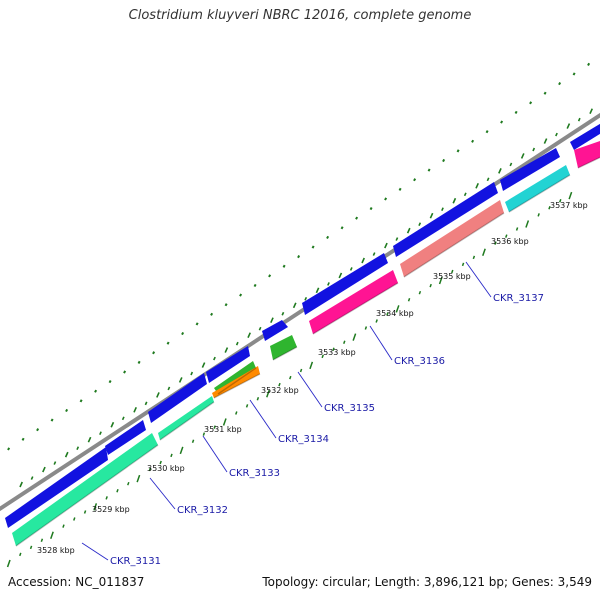  Describe the element at coordinates (395, 313) in the screenshot. I see `kbp-label: 3534 kbp` at that location.